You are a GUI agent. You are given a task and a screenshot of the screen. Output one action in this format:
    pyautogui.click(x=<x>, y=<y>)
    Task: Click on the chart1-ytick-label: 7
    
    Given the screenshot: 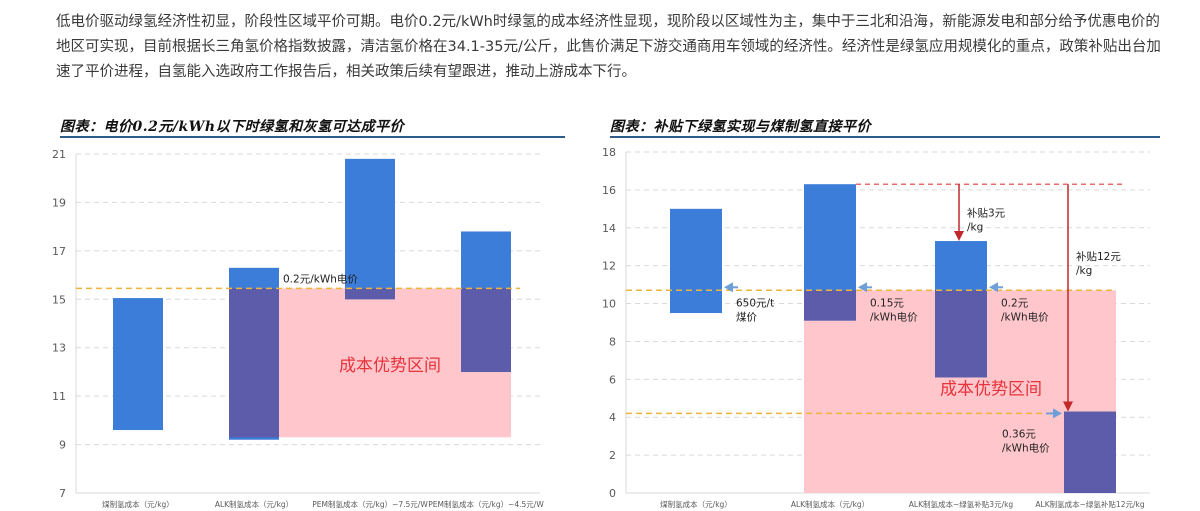 What is the action you would take?
    pyautogui.click(x=62, y=493)
    